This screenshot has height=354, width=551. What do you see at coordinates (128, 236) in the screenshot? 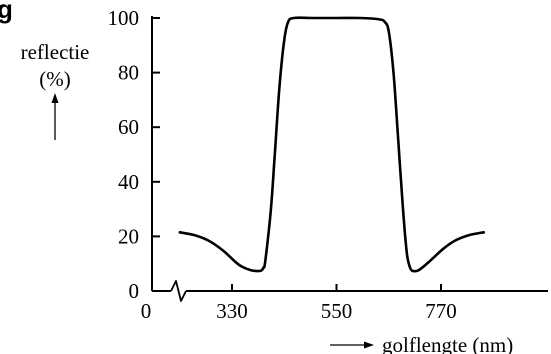
I see `y-tick-label-20: 20` at bounding box center [128, 236].